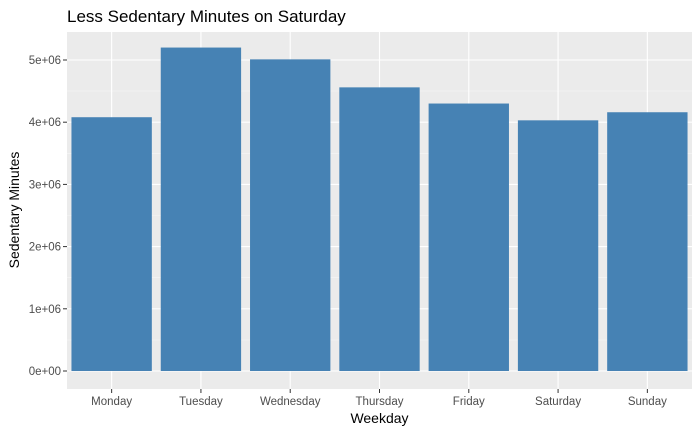 This screenshot has width=700, height=432. What do you see at coordinates (111, 244) in the screenshot?
I see `bar-monday` at bounding box center [111, 244].